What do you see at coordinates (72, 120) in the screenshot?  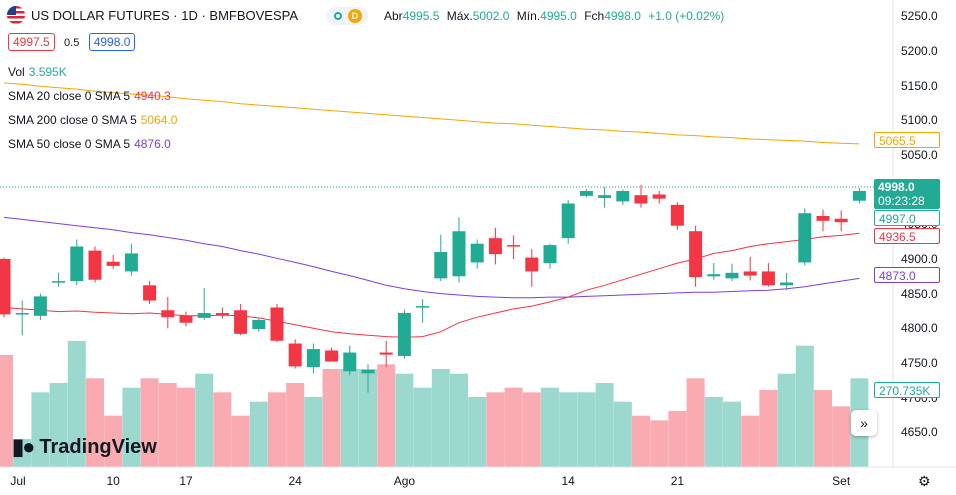 I see `legend-sma200-name: SMA 200 close 0 SMA 5` at bounding box center [72, 120].